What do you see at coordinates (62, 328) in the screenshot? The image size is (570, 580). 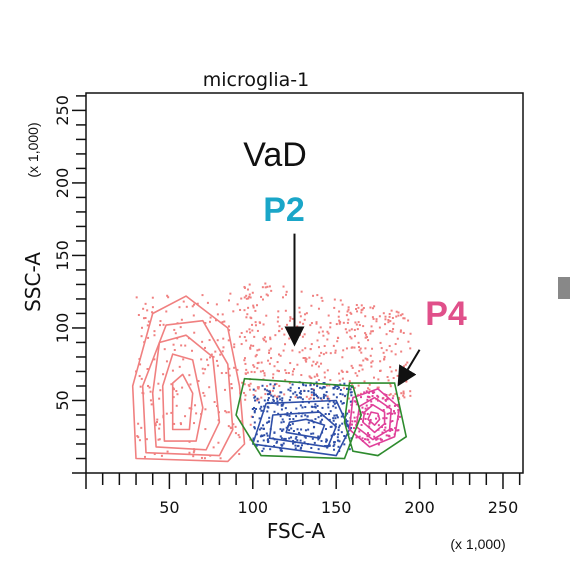 I see `y-tick-label: 100` at bounding box center [62, 328].